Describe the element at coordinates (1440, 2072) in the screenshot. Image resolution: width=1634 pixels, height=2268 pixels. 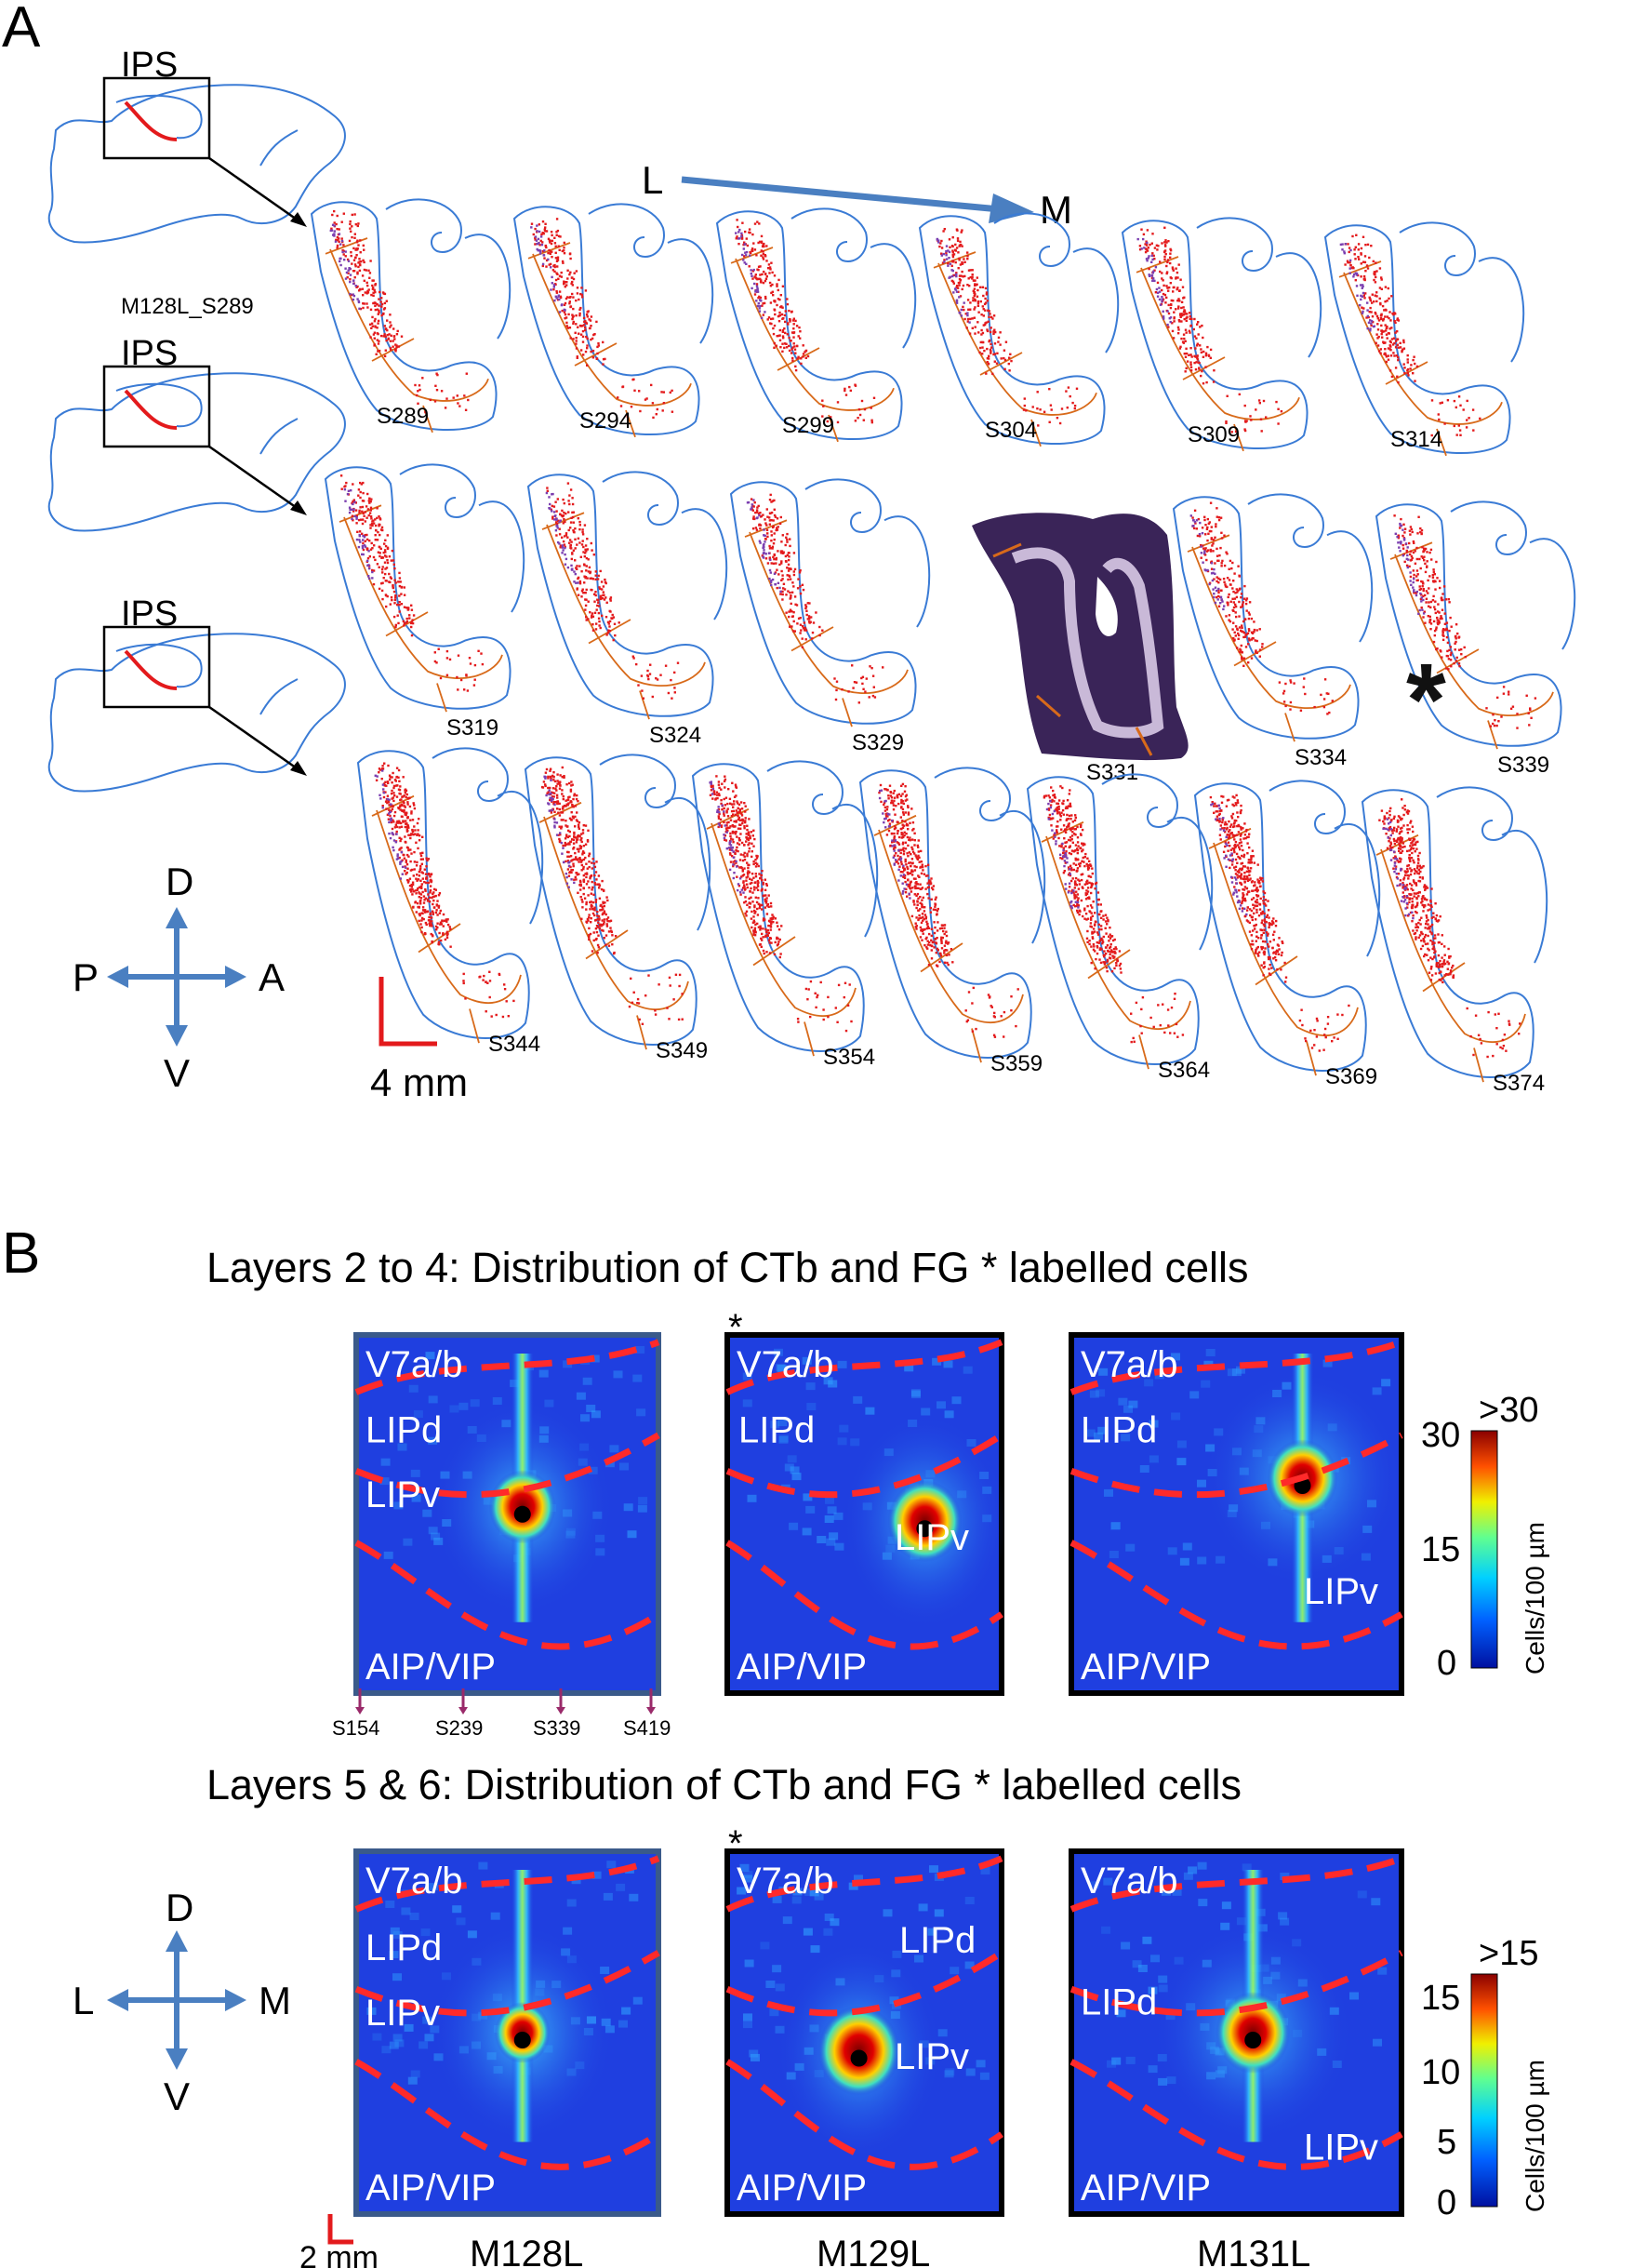
I see `colorbar-bottom-tick-10: 10` at that location.